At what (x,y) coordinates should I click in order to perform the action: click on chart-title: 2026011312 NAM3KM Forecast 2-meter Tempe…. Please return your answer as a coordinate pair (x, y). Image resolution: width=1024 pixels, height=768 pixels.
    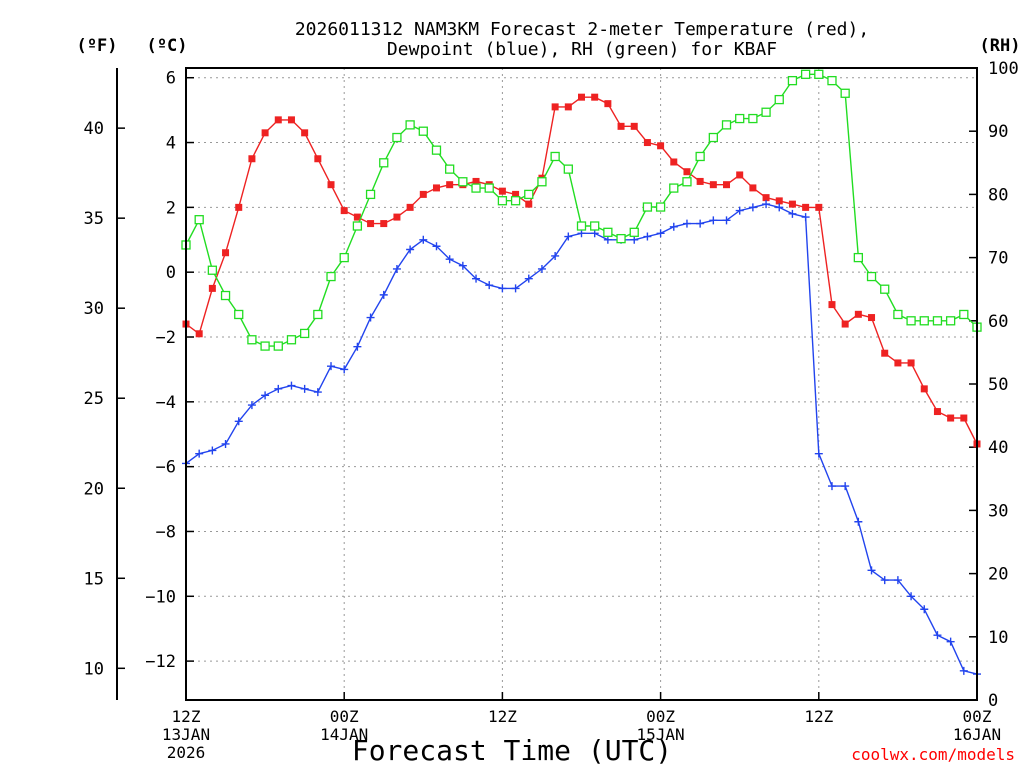
    Looking at the image, I should click on (582, 39).